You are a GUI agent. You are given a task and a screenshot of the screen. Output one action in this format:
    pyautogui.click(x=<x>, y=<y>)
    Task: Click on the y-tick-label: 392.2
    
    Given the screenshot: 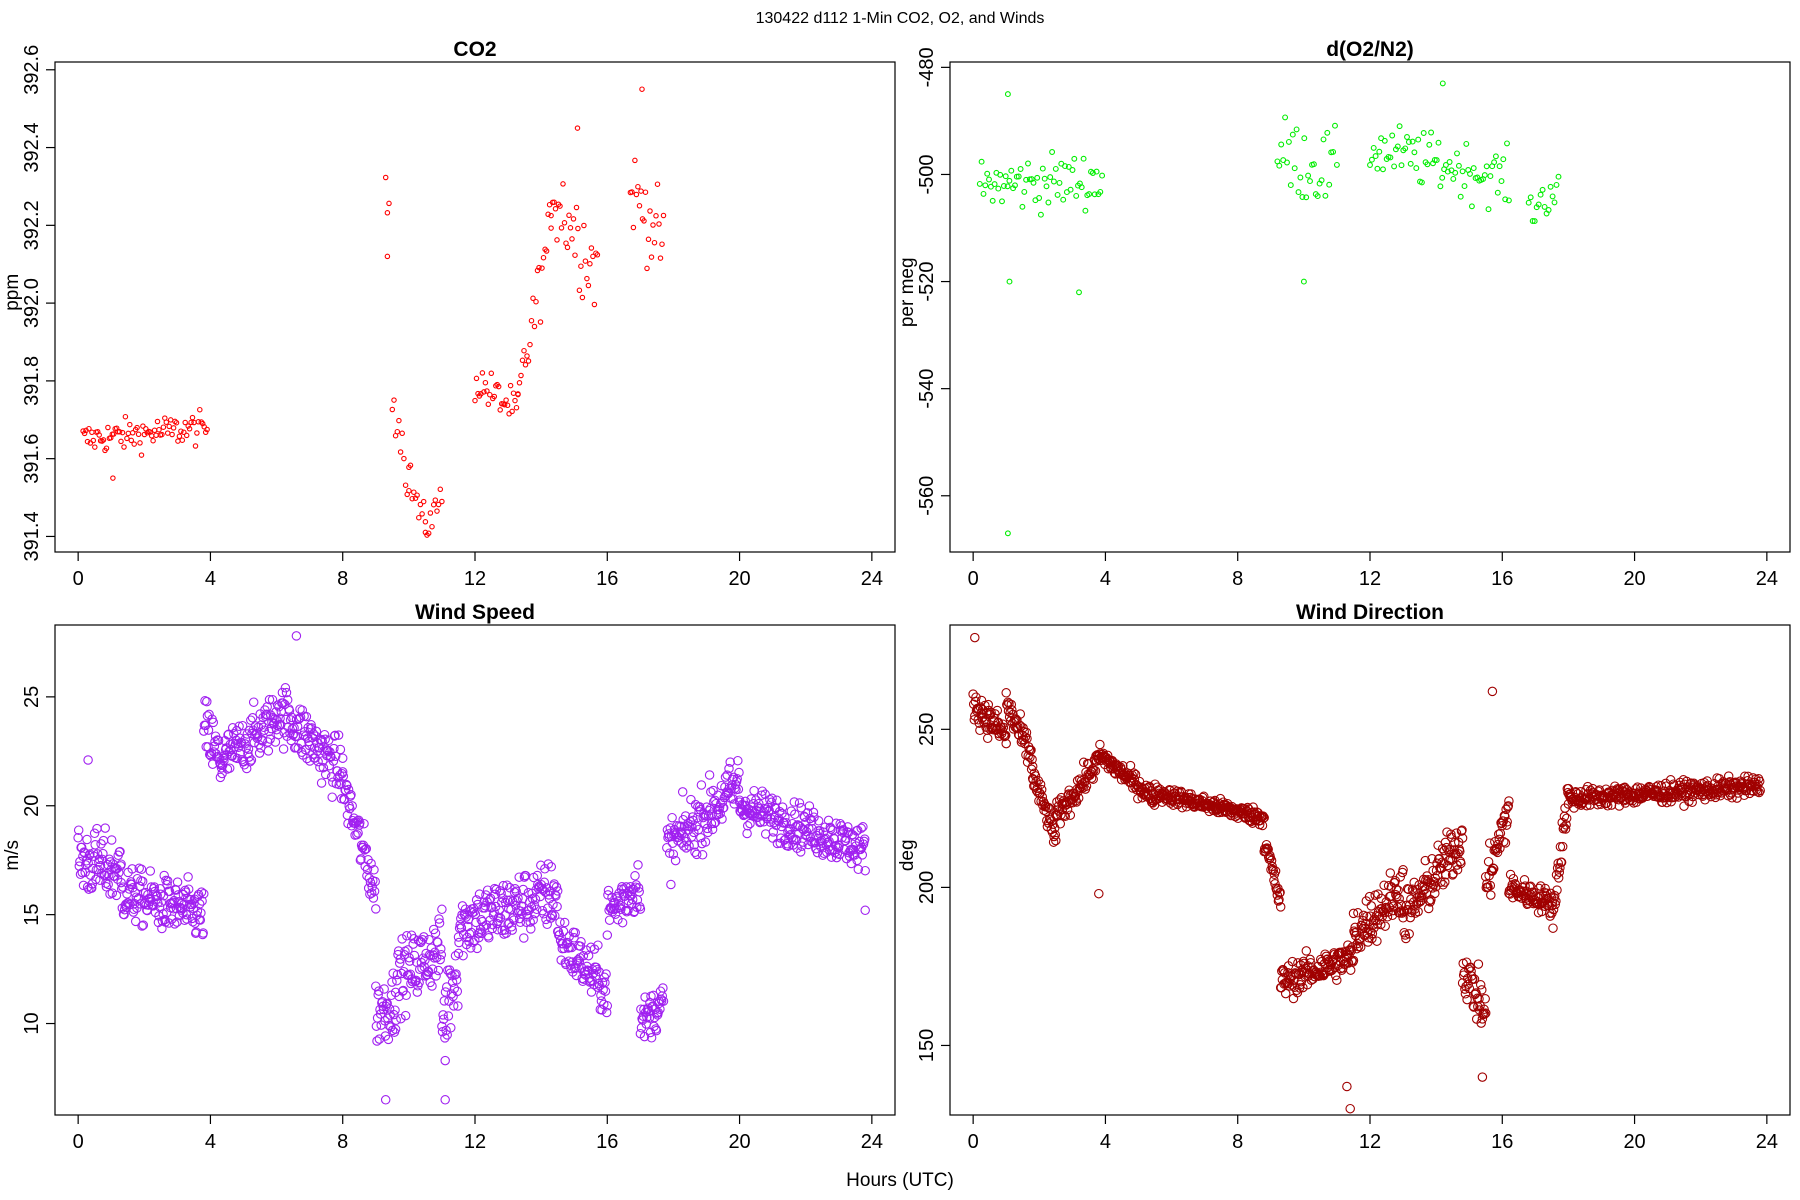 What is the action you would take?
    pyautogui.click(x=32, y=225)
    